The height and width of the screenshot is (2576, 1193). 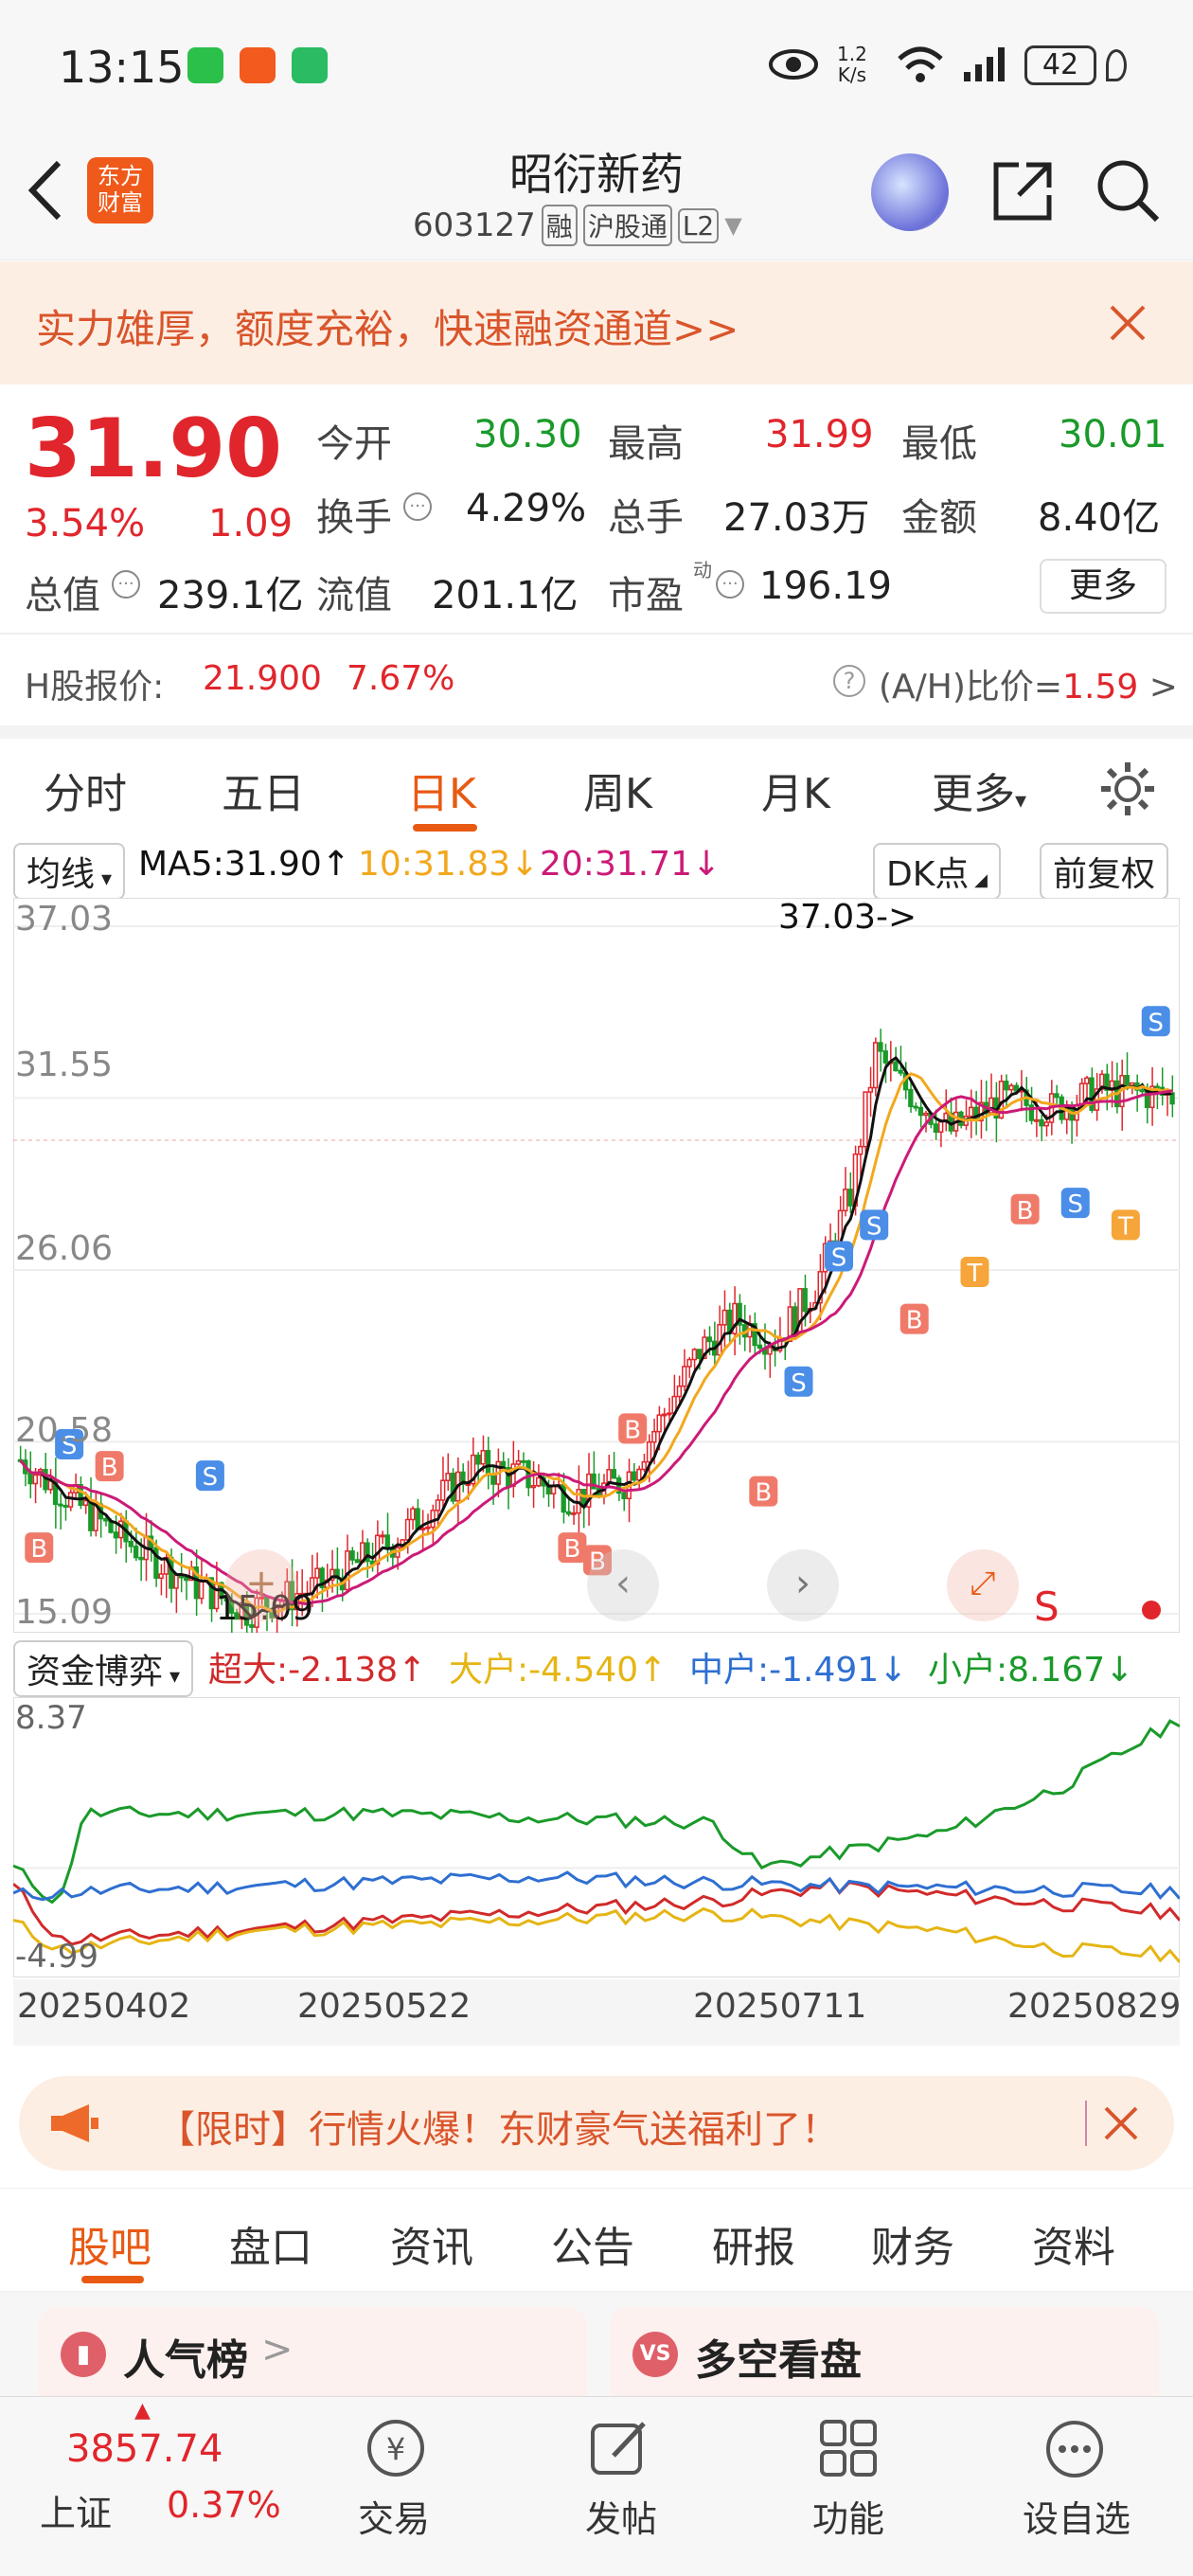 I want to click on stock-code-row: 603127 融 沪股通 L2 ▼, so click(x=577, y=225).